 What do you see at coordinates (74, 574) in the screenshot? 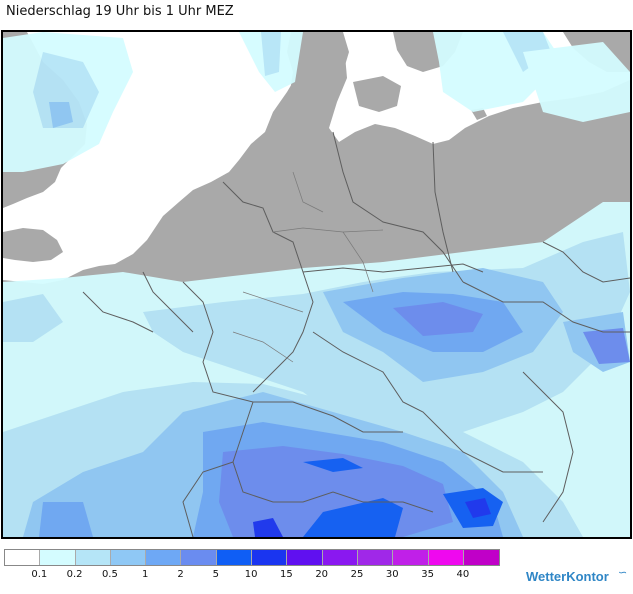
I see `legend-tick-label: 0.2` at bounding box center [74, 574].